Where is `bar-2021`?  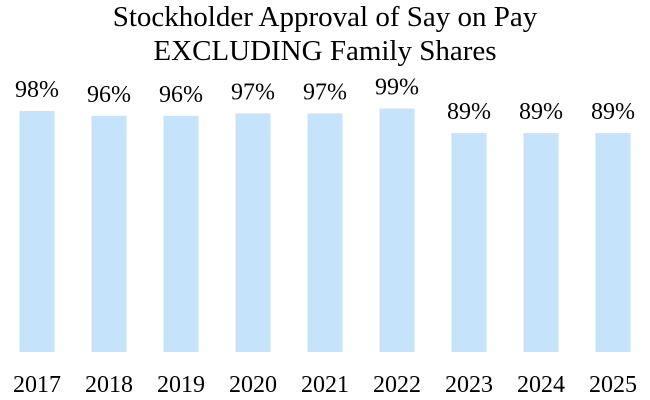
bar-2021 is located at coordinates (325, 233).